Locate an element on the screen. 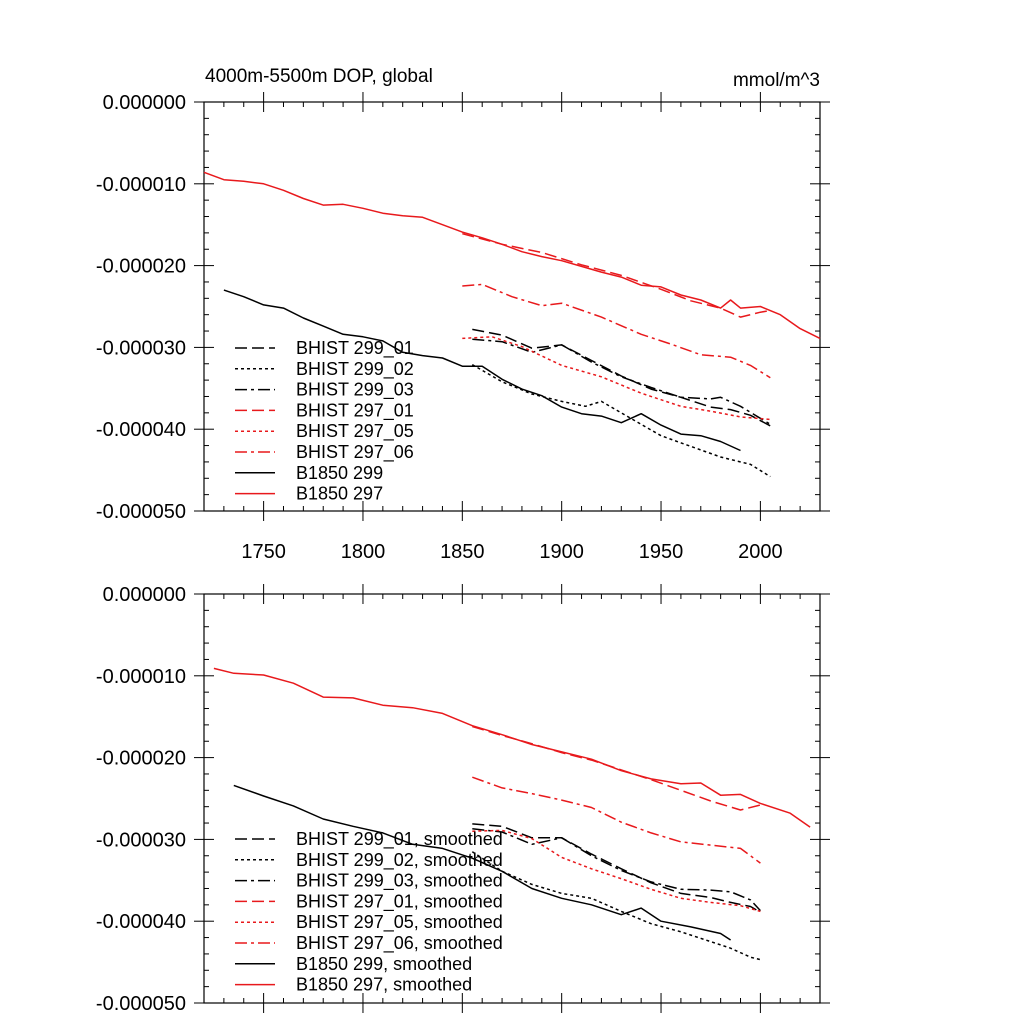 The height and width of the screenshot is (1024, 1024). x-tick-label: 1800 is located at coordinates (363, 552).